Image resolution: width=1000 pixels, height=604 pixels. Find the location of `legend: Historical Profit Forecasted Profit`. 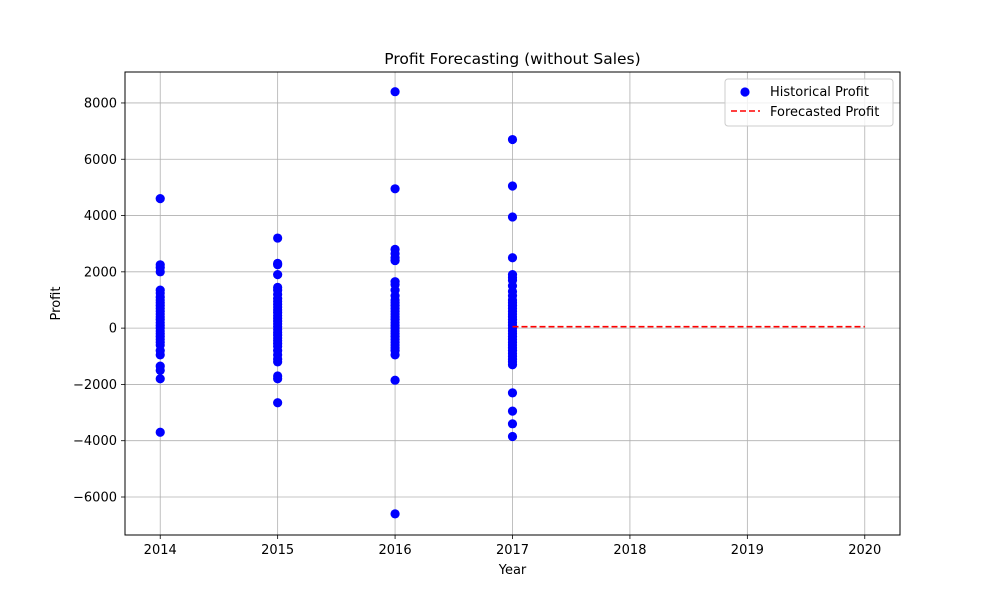

legend: Historical Profit Forecasted Profit is located at coordinates (809, 102).